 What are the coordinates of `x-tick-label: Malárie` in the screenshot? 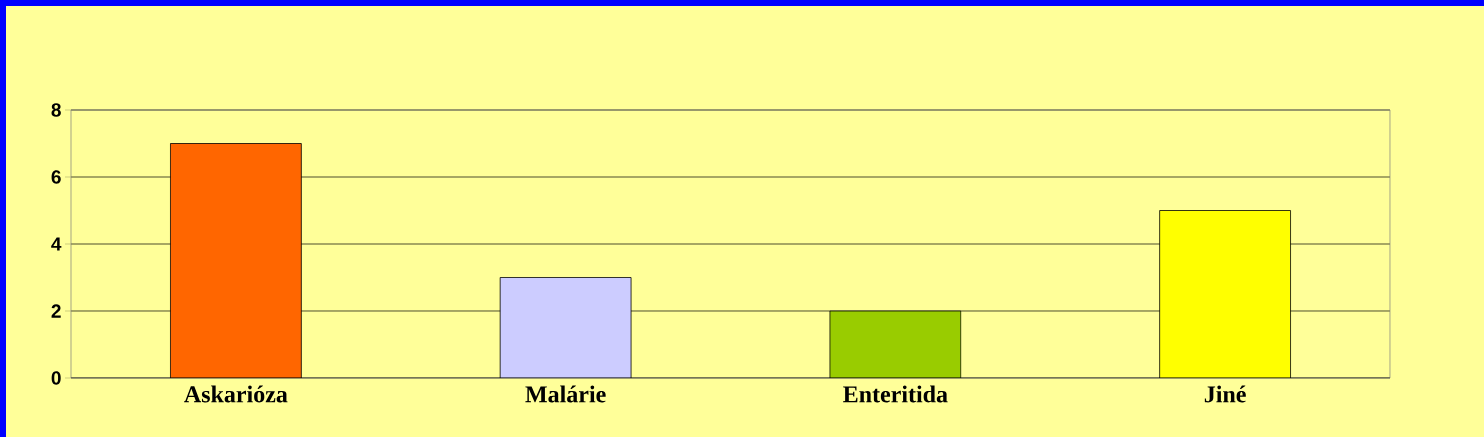 It's located at (565, 394).